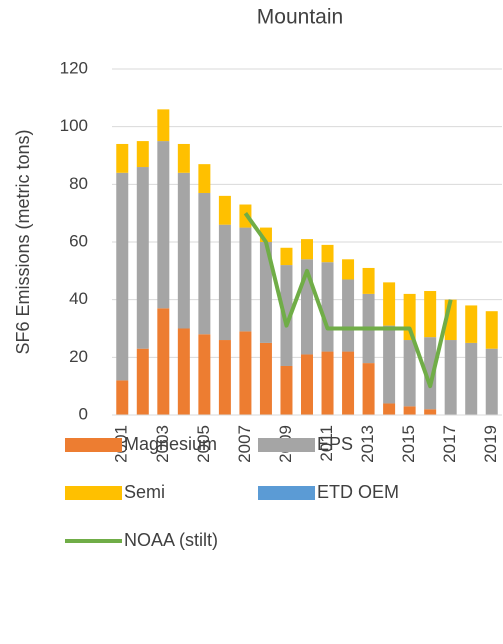  I want to click on y-tick-label: 120, so click(74, 67).